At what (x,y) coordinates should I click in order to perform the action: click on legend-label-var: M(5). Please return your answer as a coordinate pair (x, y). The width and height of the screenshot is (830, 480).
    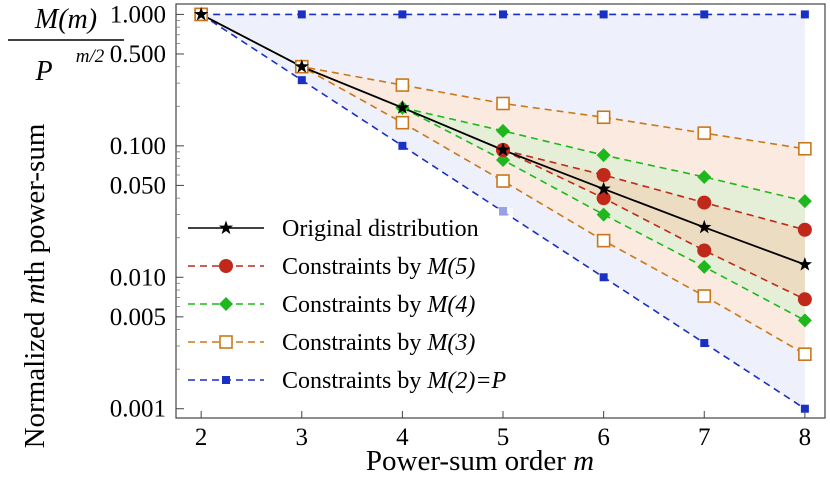
    Looking at the image, I should click on (450, 267).